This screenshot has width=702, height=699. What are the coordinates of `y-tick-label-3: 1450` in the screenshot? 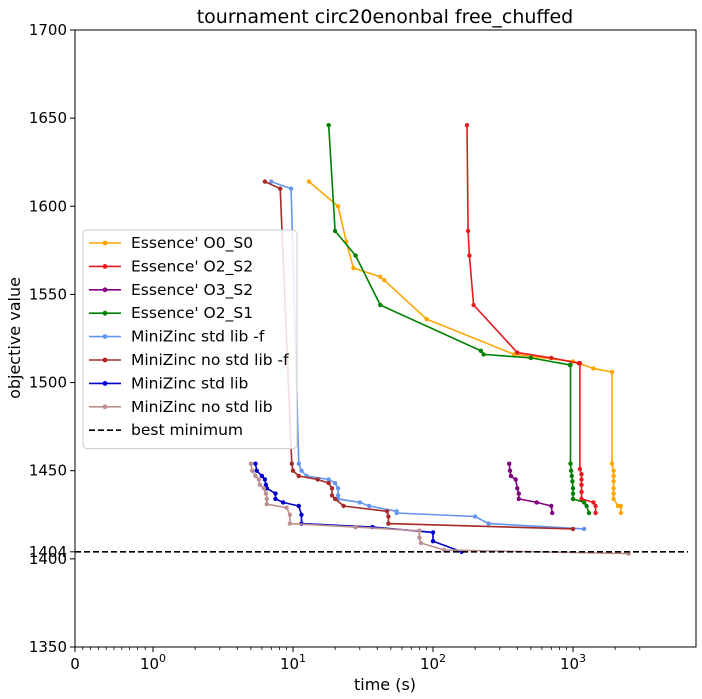 It's located at (48, 471).